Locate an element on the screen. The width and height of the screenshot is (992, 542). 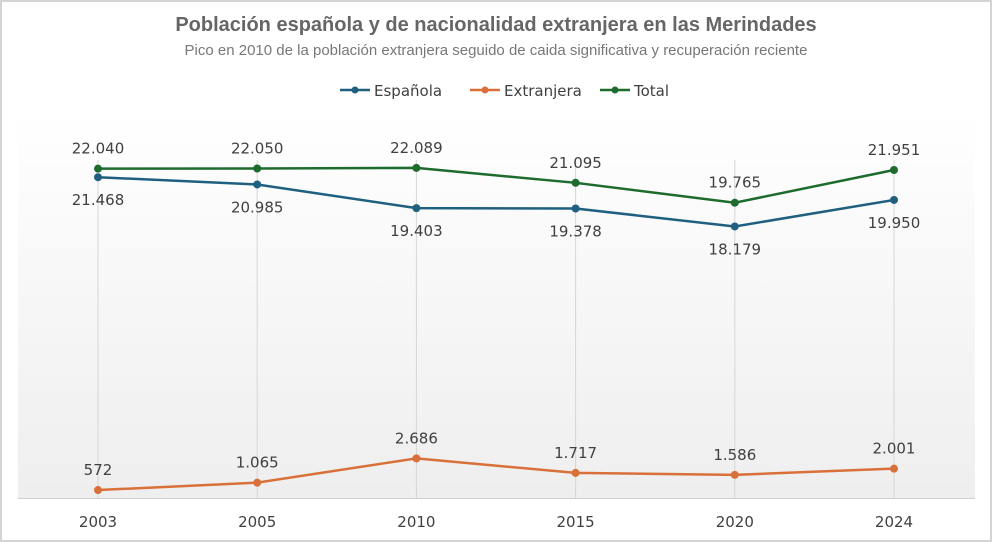
data-label: 20.985 is located at coordinates (257, 207).